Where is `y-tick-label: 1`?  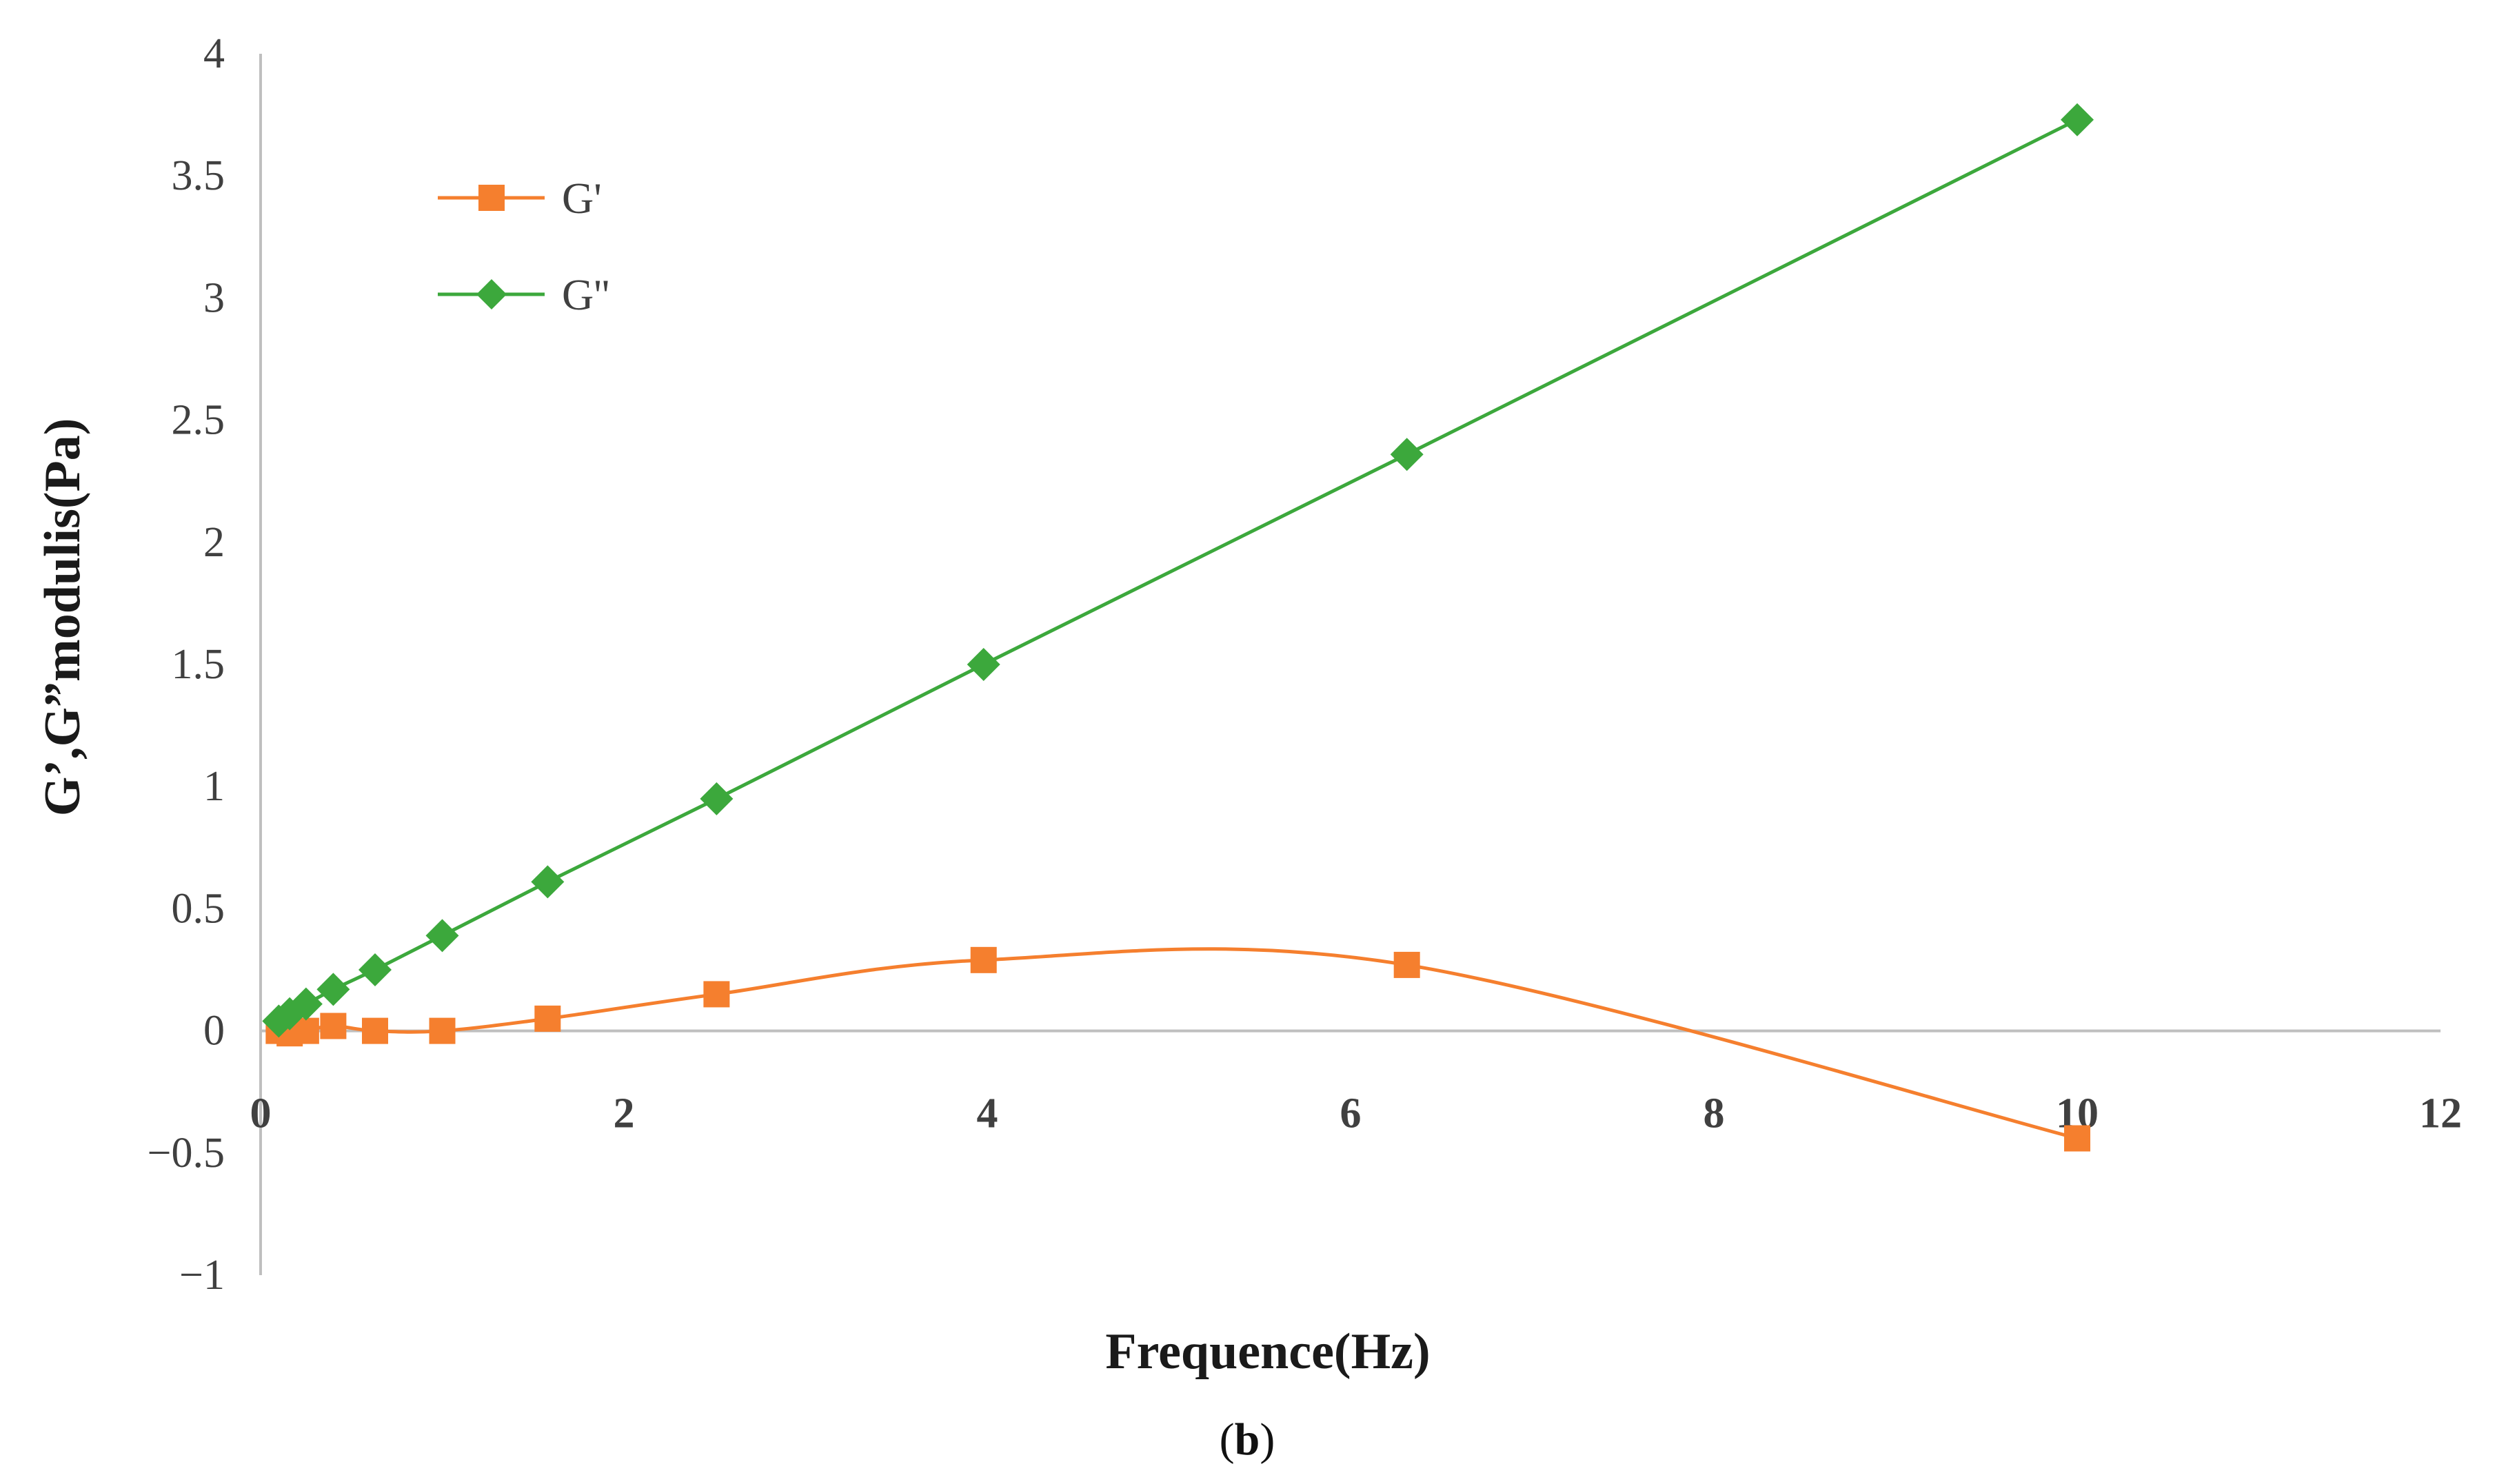 y-tick-label: 1 is located at coordinates (214, 787).